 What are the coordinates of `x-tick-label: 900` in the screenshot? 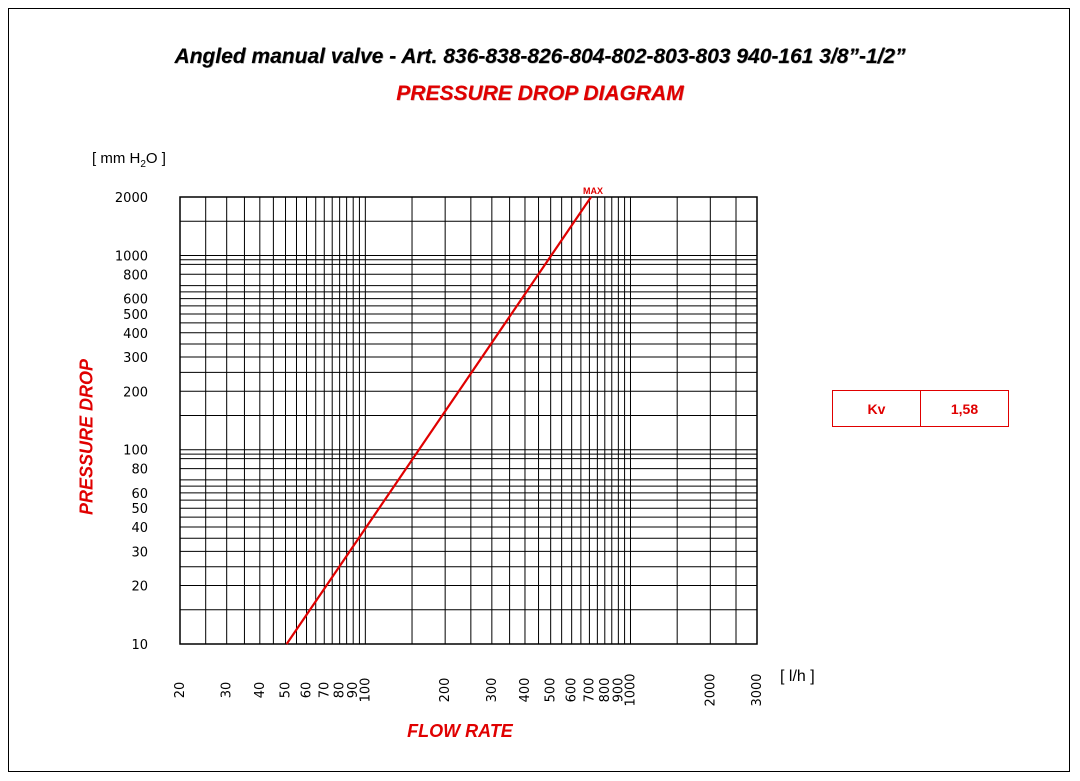 It's located at (618, 690).